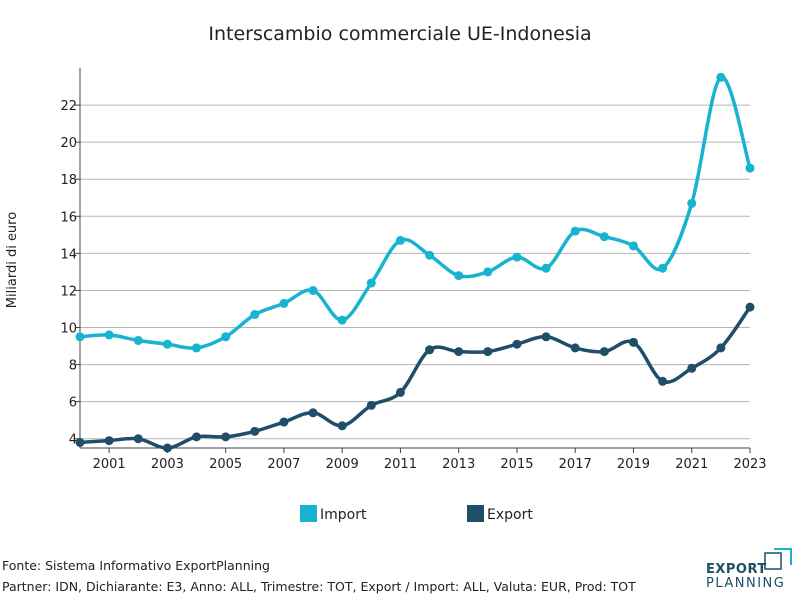 Image resolution: width=800 pixels, height=600 pixels. Describe the element at coordinates (197, 437) in the screenshot. I see `point-export-2004` at that location.